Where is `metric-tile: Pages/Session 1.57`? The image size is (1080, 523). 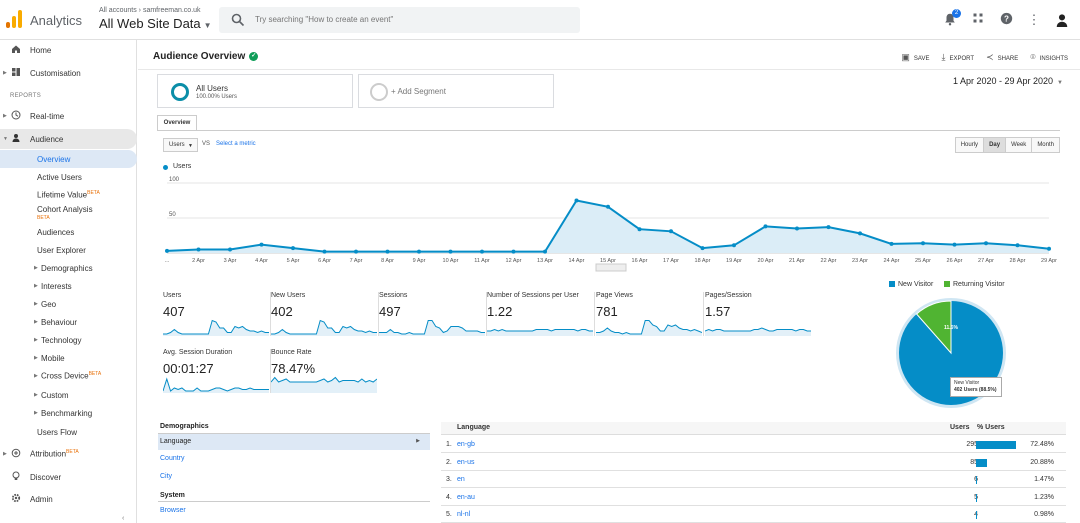
metric-tile: Pages/Session 1.57 is located at coordinates (759, 315).